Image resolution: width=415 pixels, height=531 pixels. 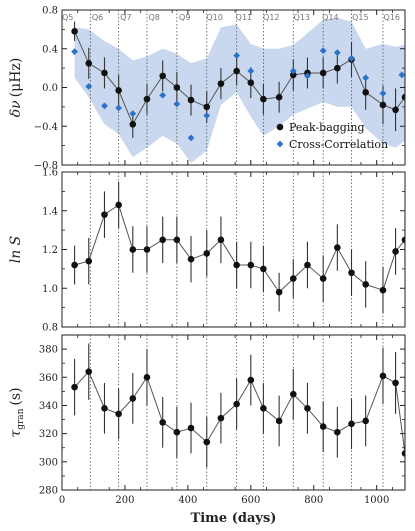 I want to click on quarter-label: Q15, so click(x=360, y=17).